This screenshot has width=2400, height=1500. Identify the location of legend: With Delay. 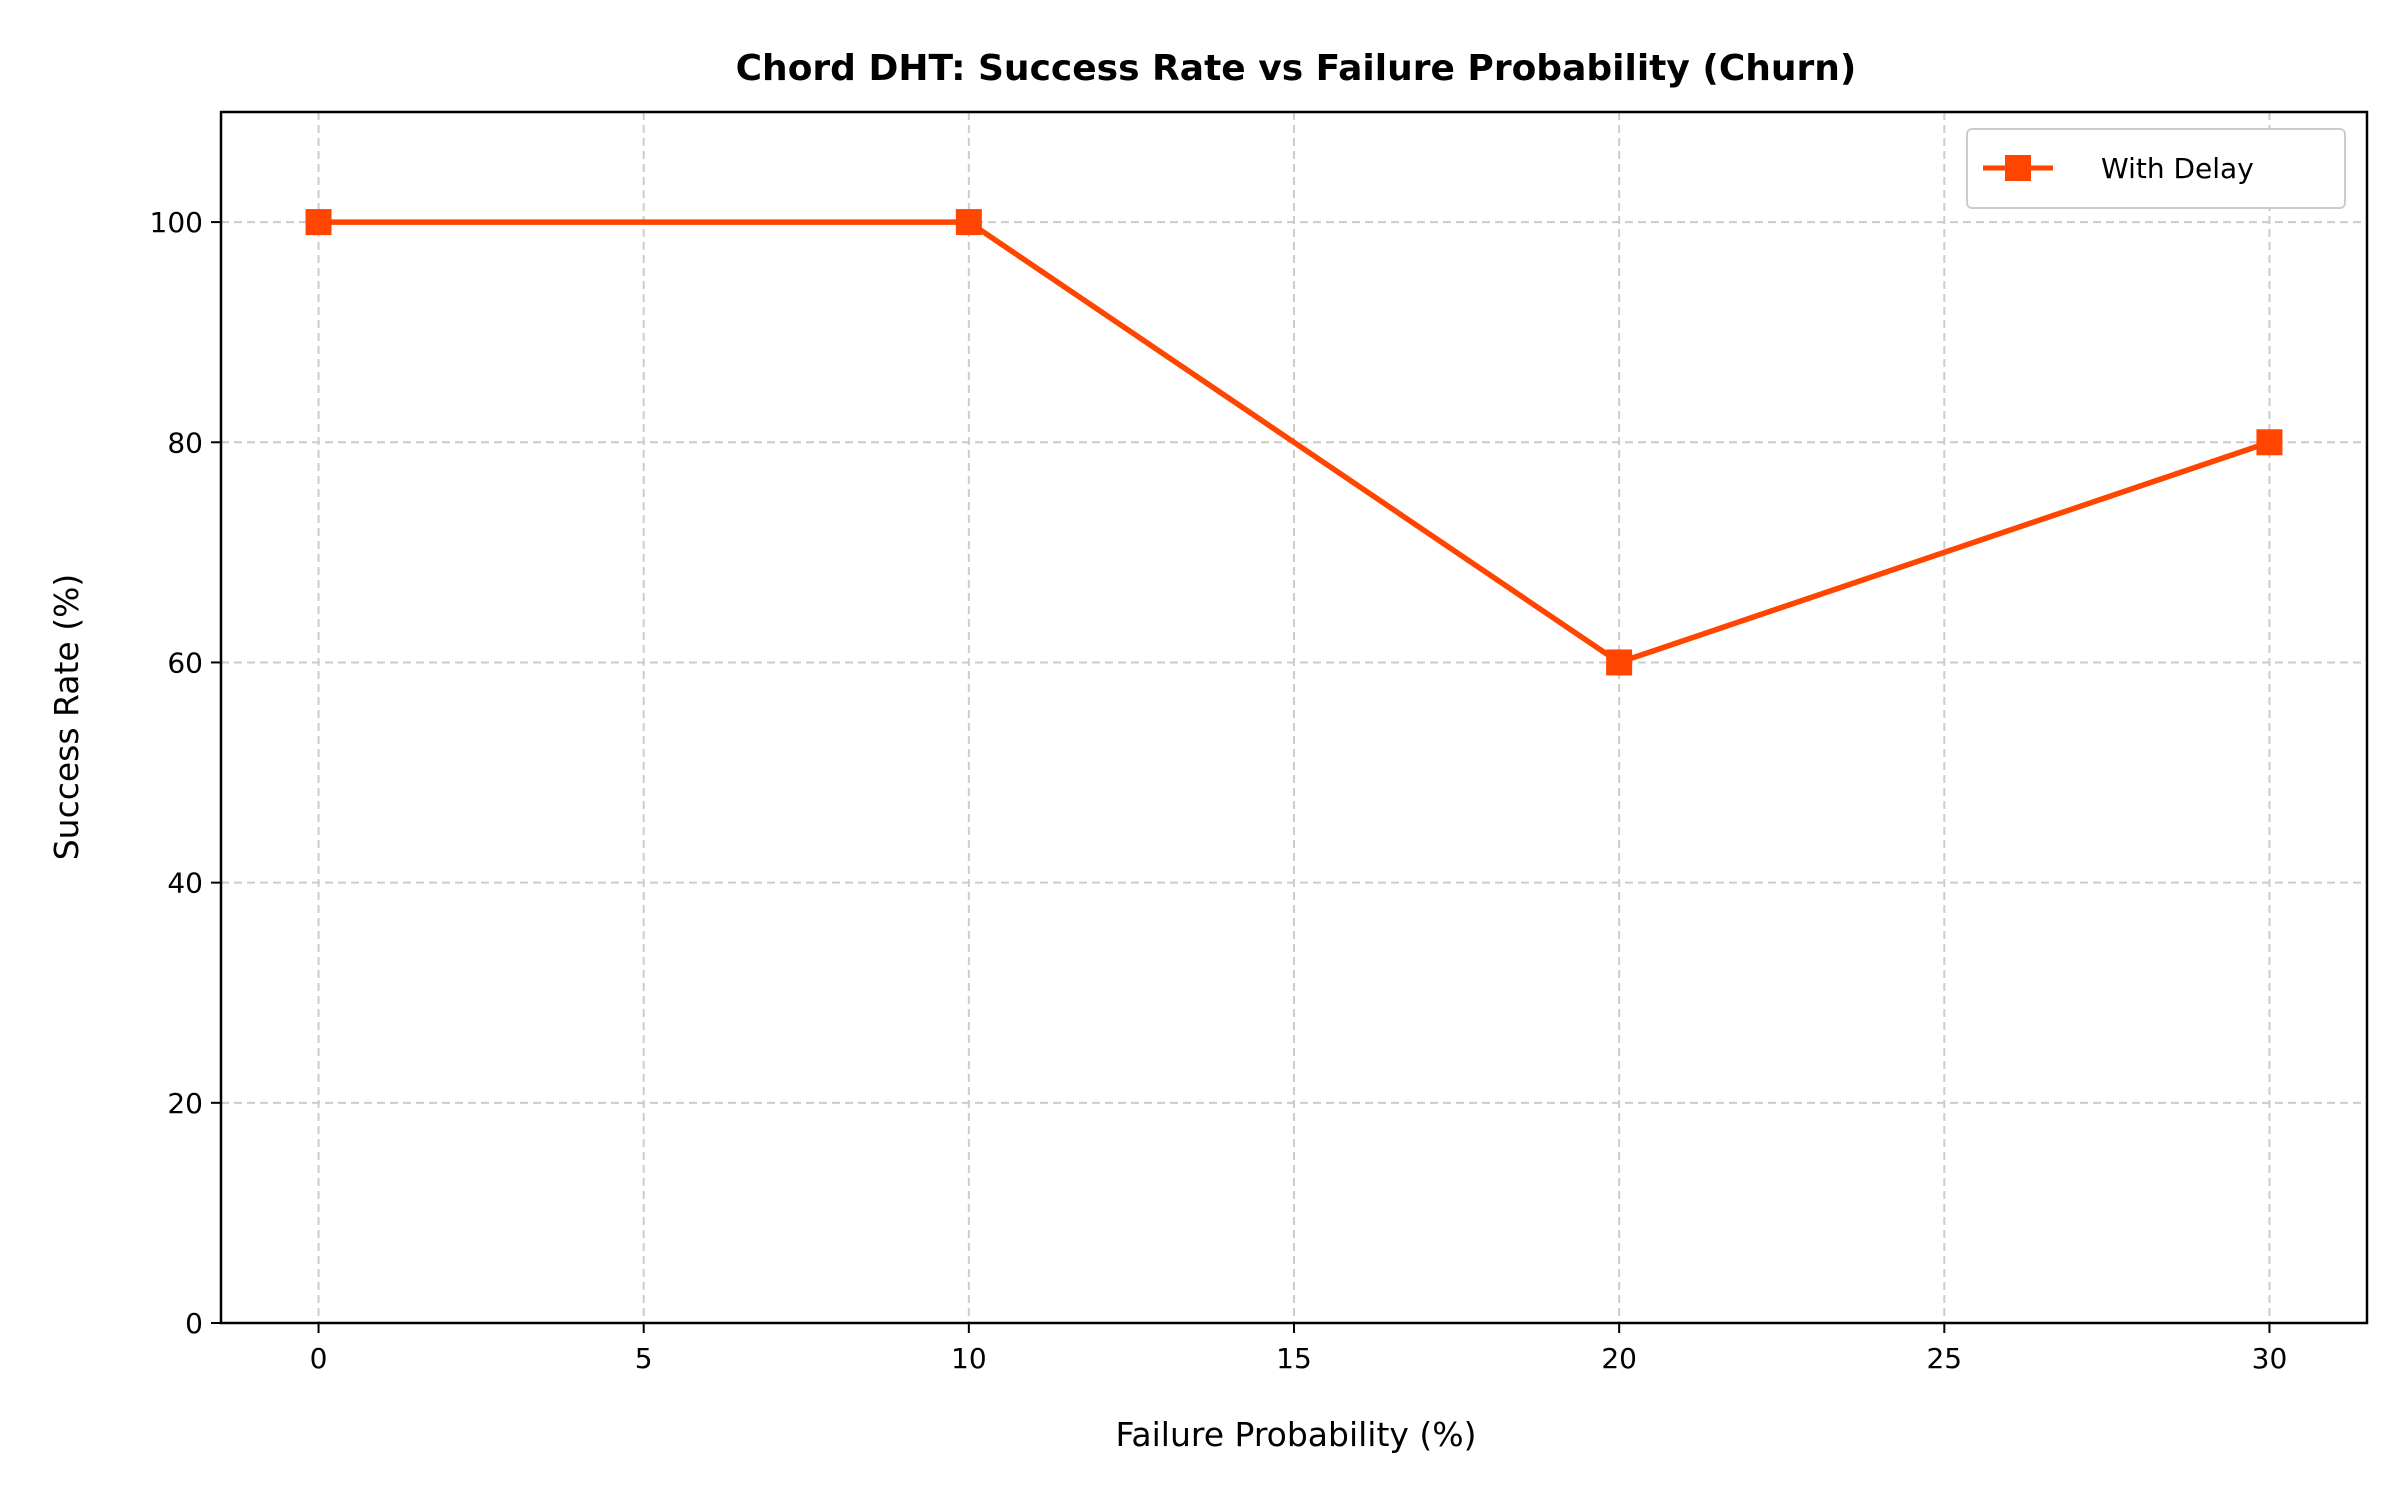
(2156, 168).